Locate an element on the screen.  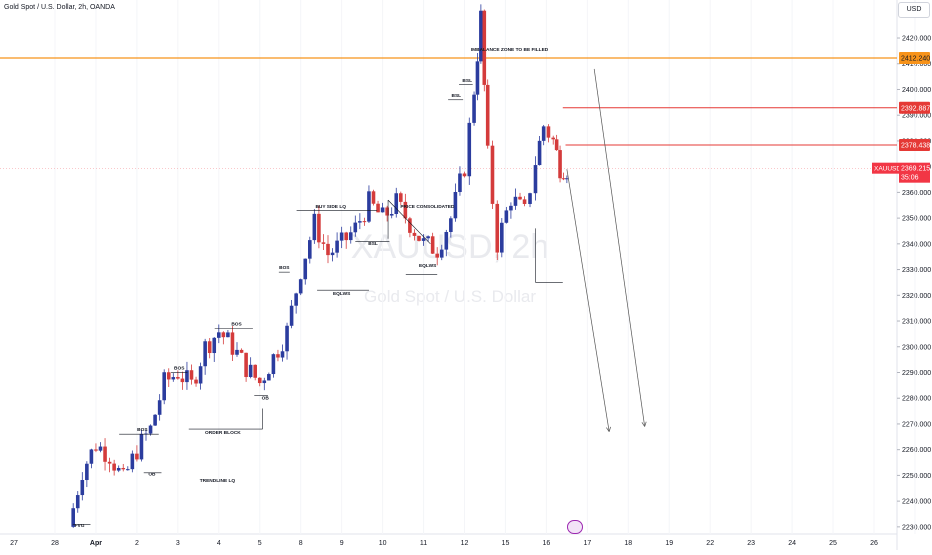
y-tick-label: 2320.000 is located at coordinates (916, 296).